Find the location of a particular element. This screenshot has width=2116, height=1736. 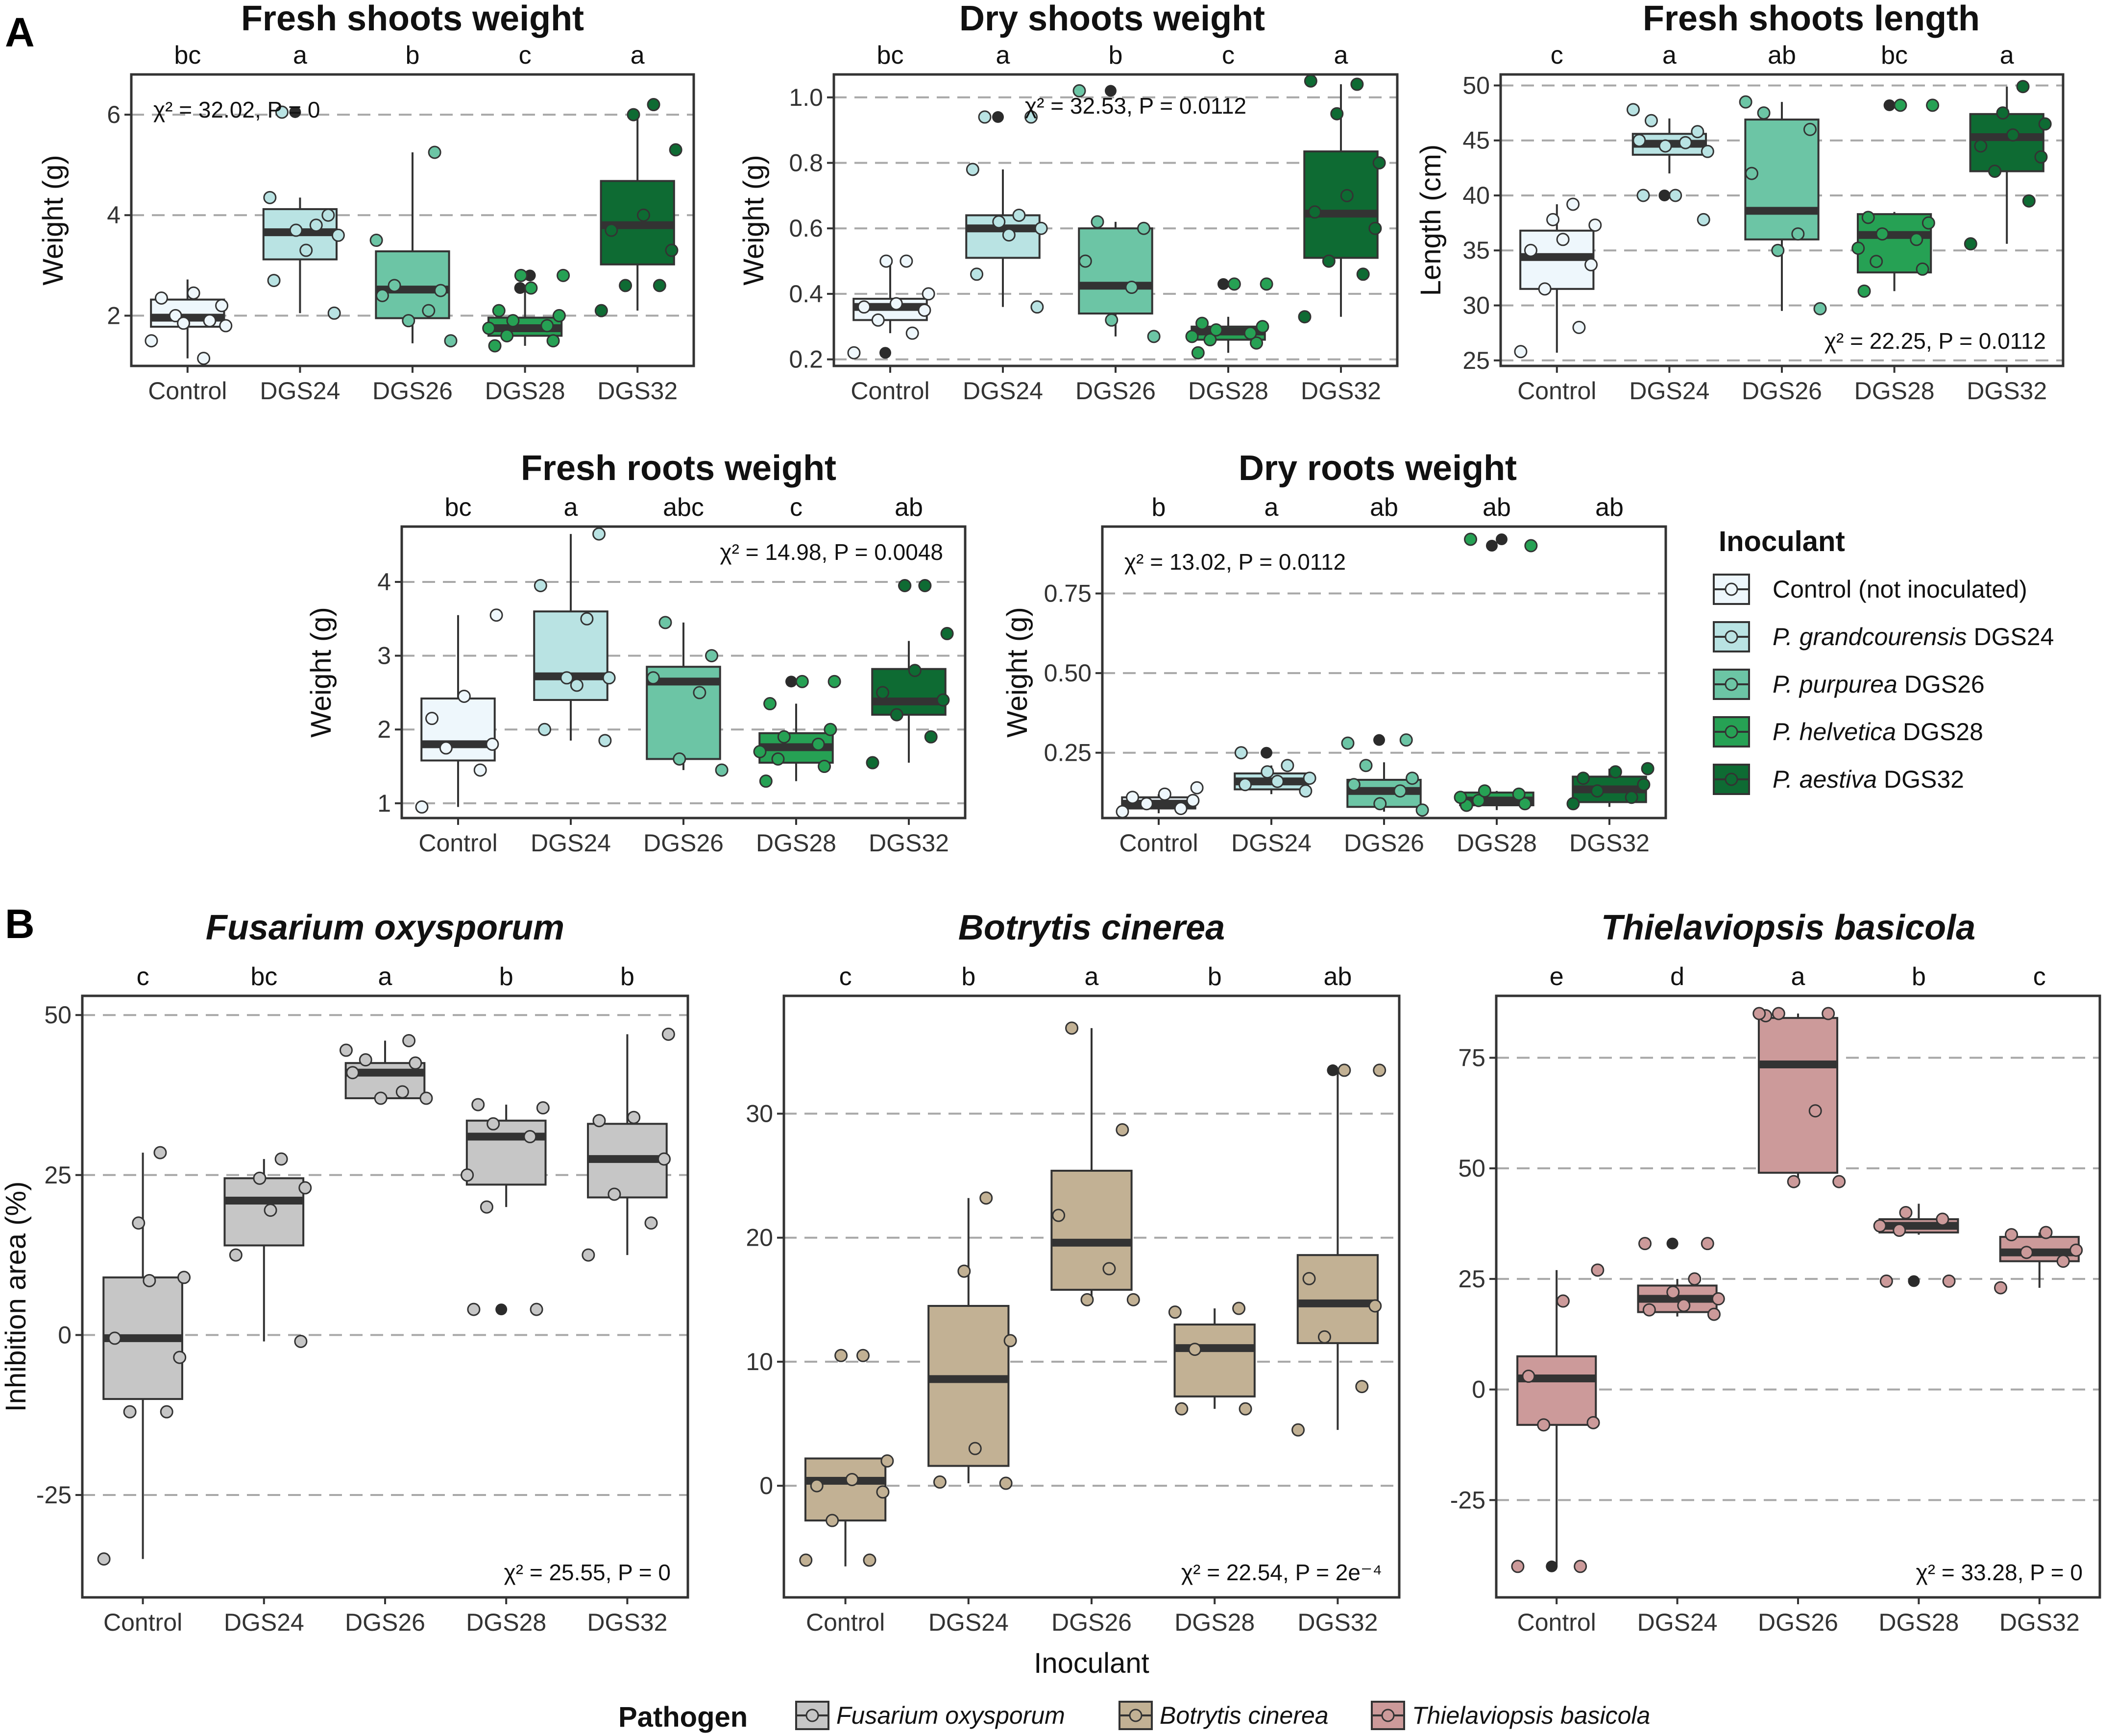

statistic-annotation: χ² = 22.54, P = 2e⁻⁴ is located at coordinates (1282, 1572).